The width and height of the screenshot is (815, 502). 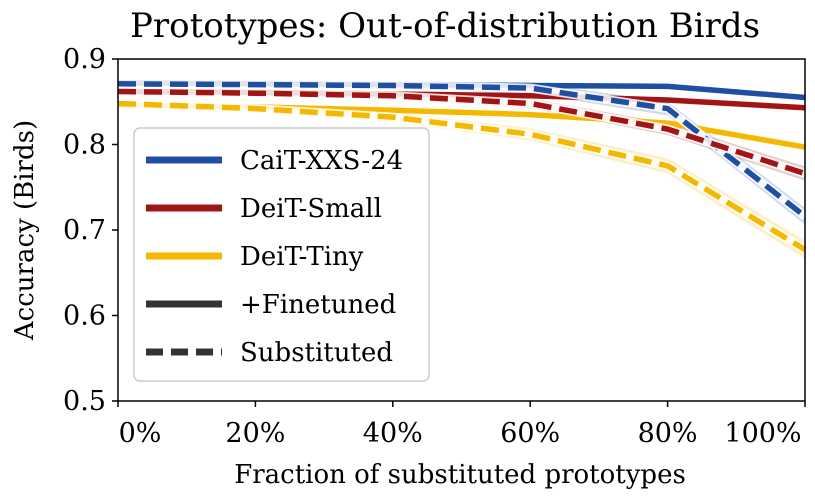 I want to click on x-tick-label: 20%, so click(x=255, y=433).